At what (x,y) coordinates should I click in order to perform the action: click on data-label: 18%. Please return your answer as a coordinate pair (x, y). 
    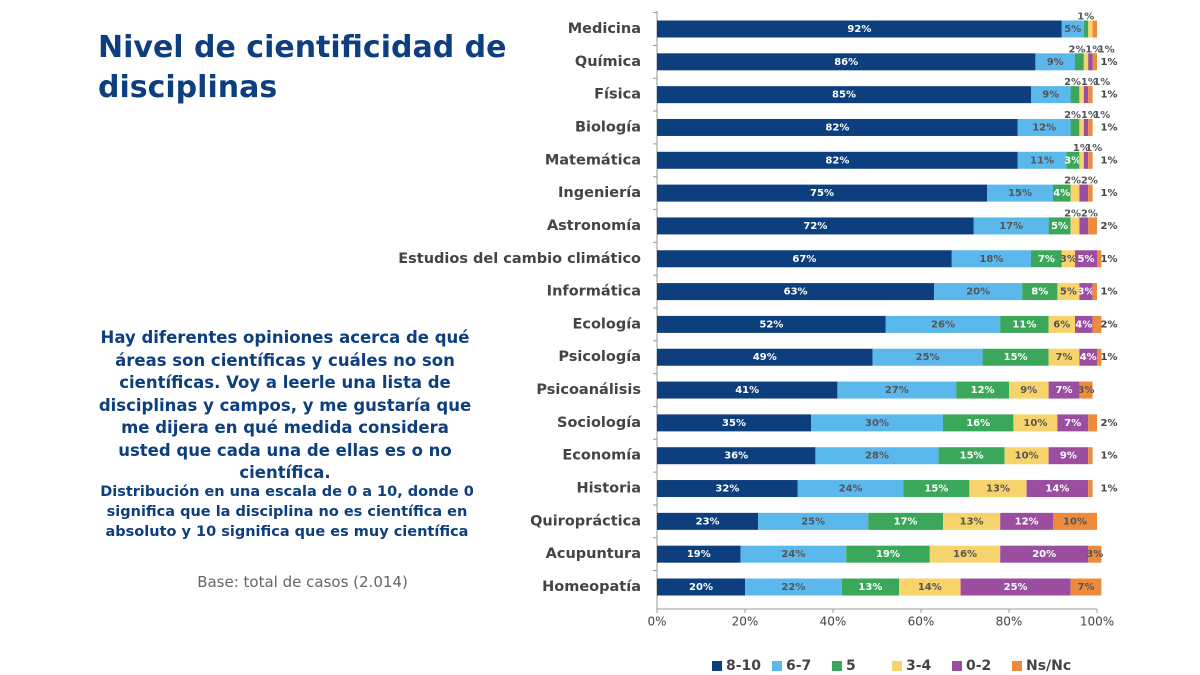
    Looking at the image, I should click on (991, 259).